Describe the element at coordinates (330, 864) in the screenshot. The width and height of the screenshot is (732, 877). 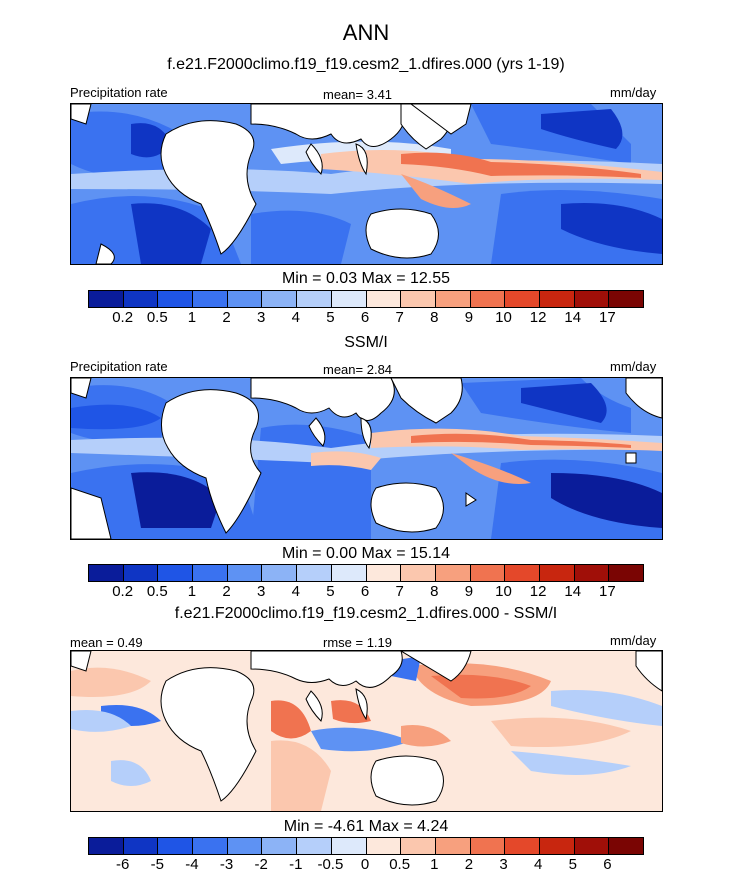
I see `colorbar-tick: -0.5` at that location.